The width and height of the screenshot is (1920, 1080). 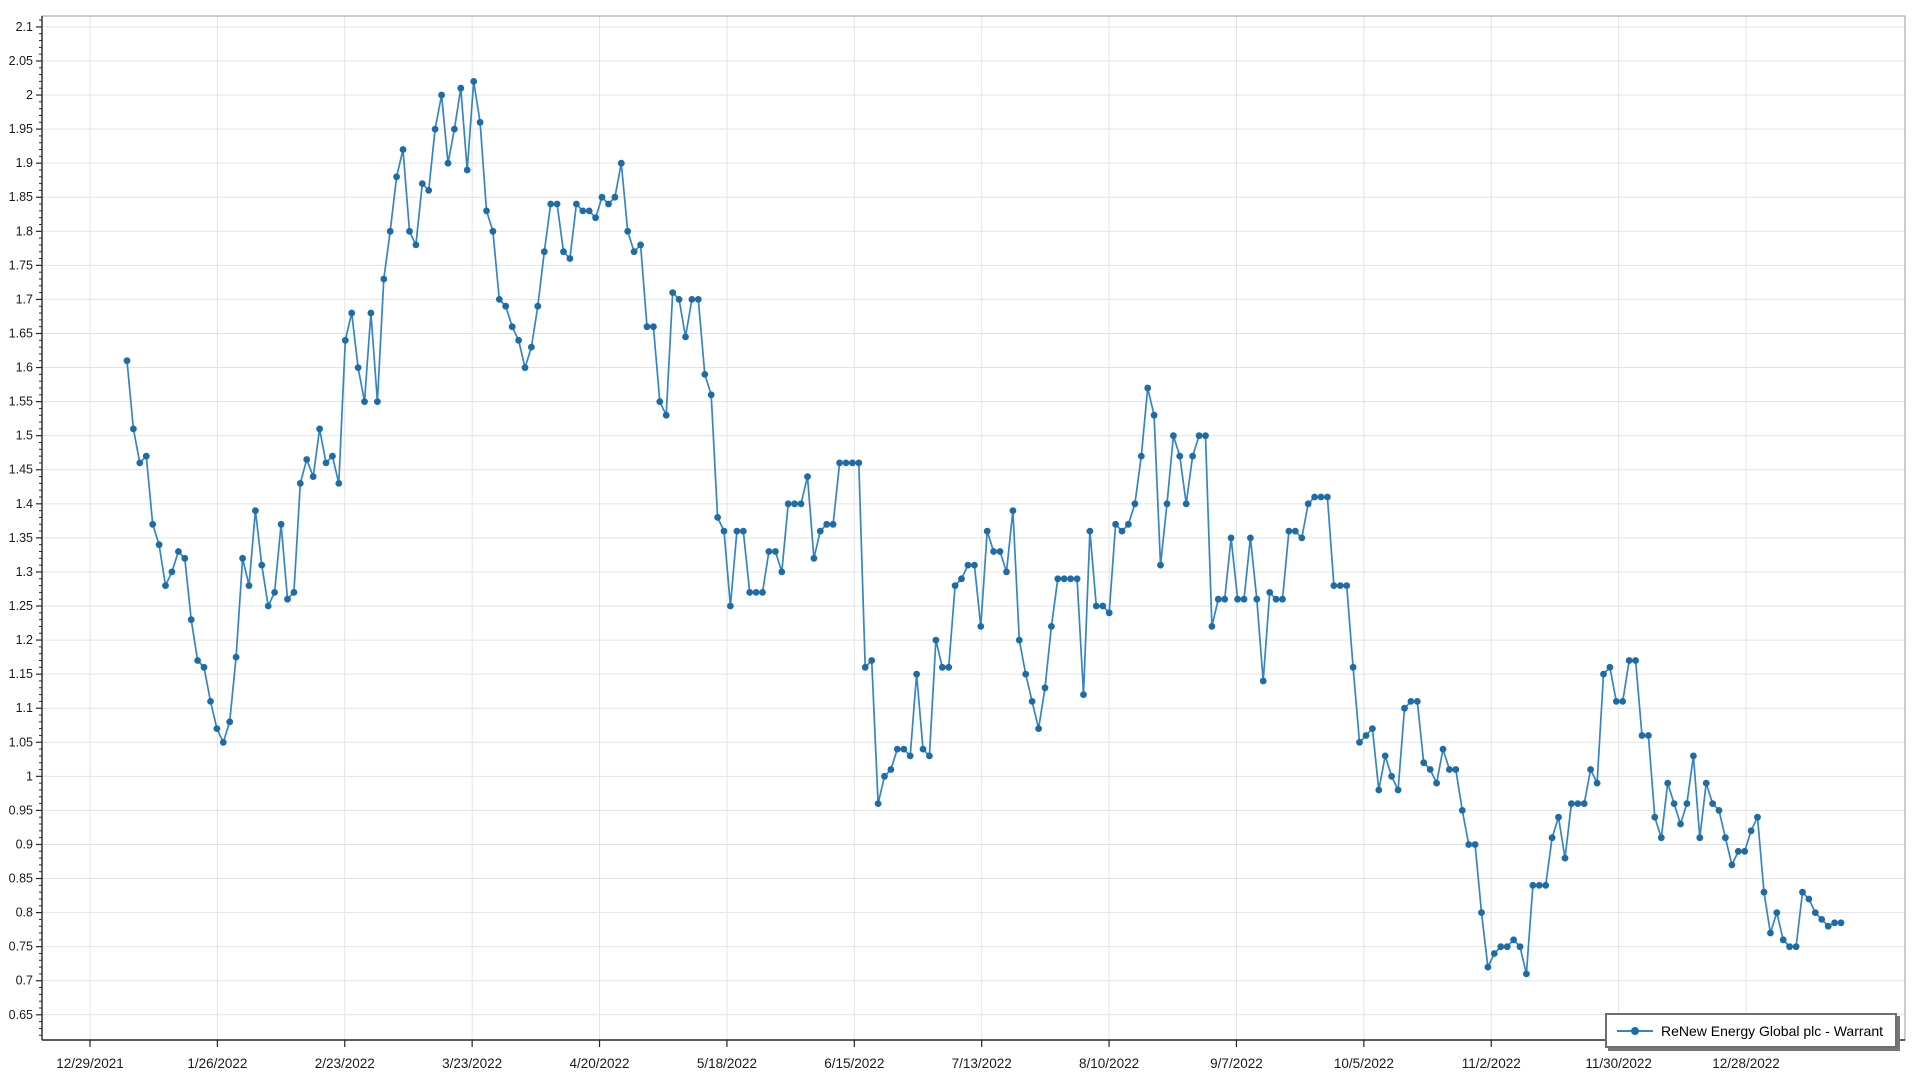 What do you see at coordinates (24, 844) in the screenshot?
I see `y-axis-label: 0.9` at bounding box center [24, 844].